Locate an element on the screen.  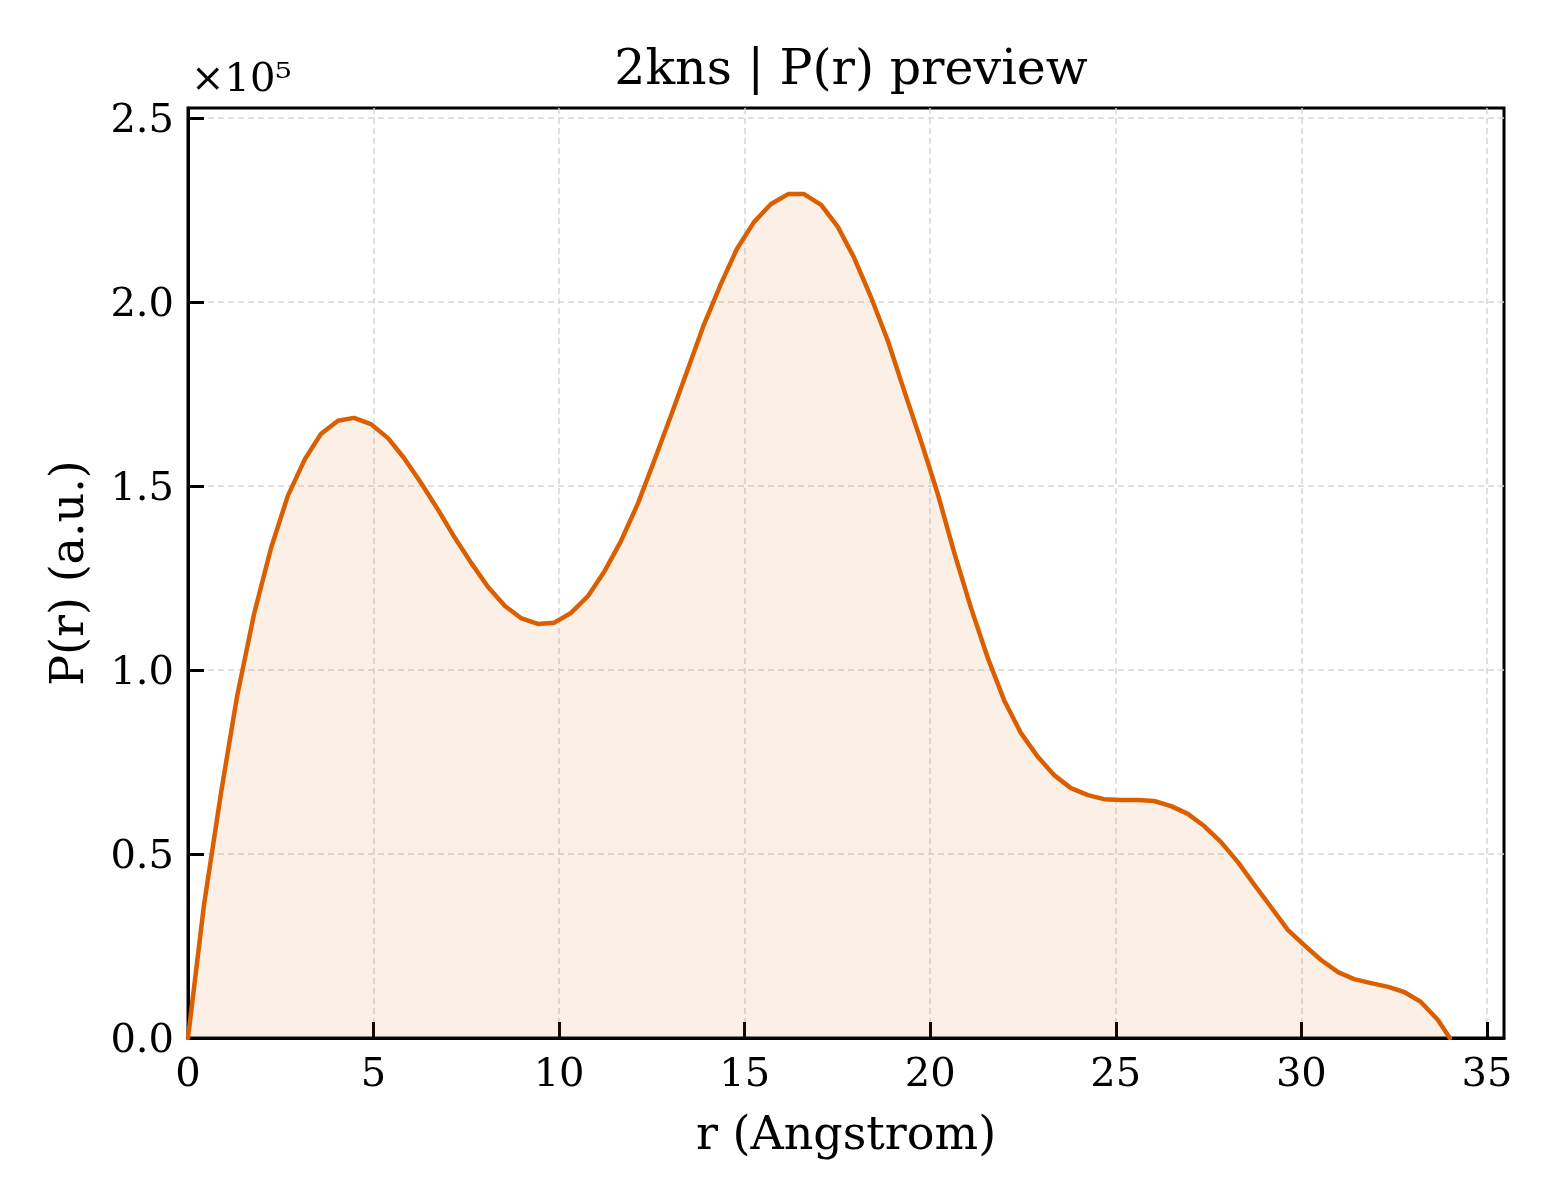
y-tick-label: 0.0 is located at coordinates (142, 1038).